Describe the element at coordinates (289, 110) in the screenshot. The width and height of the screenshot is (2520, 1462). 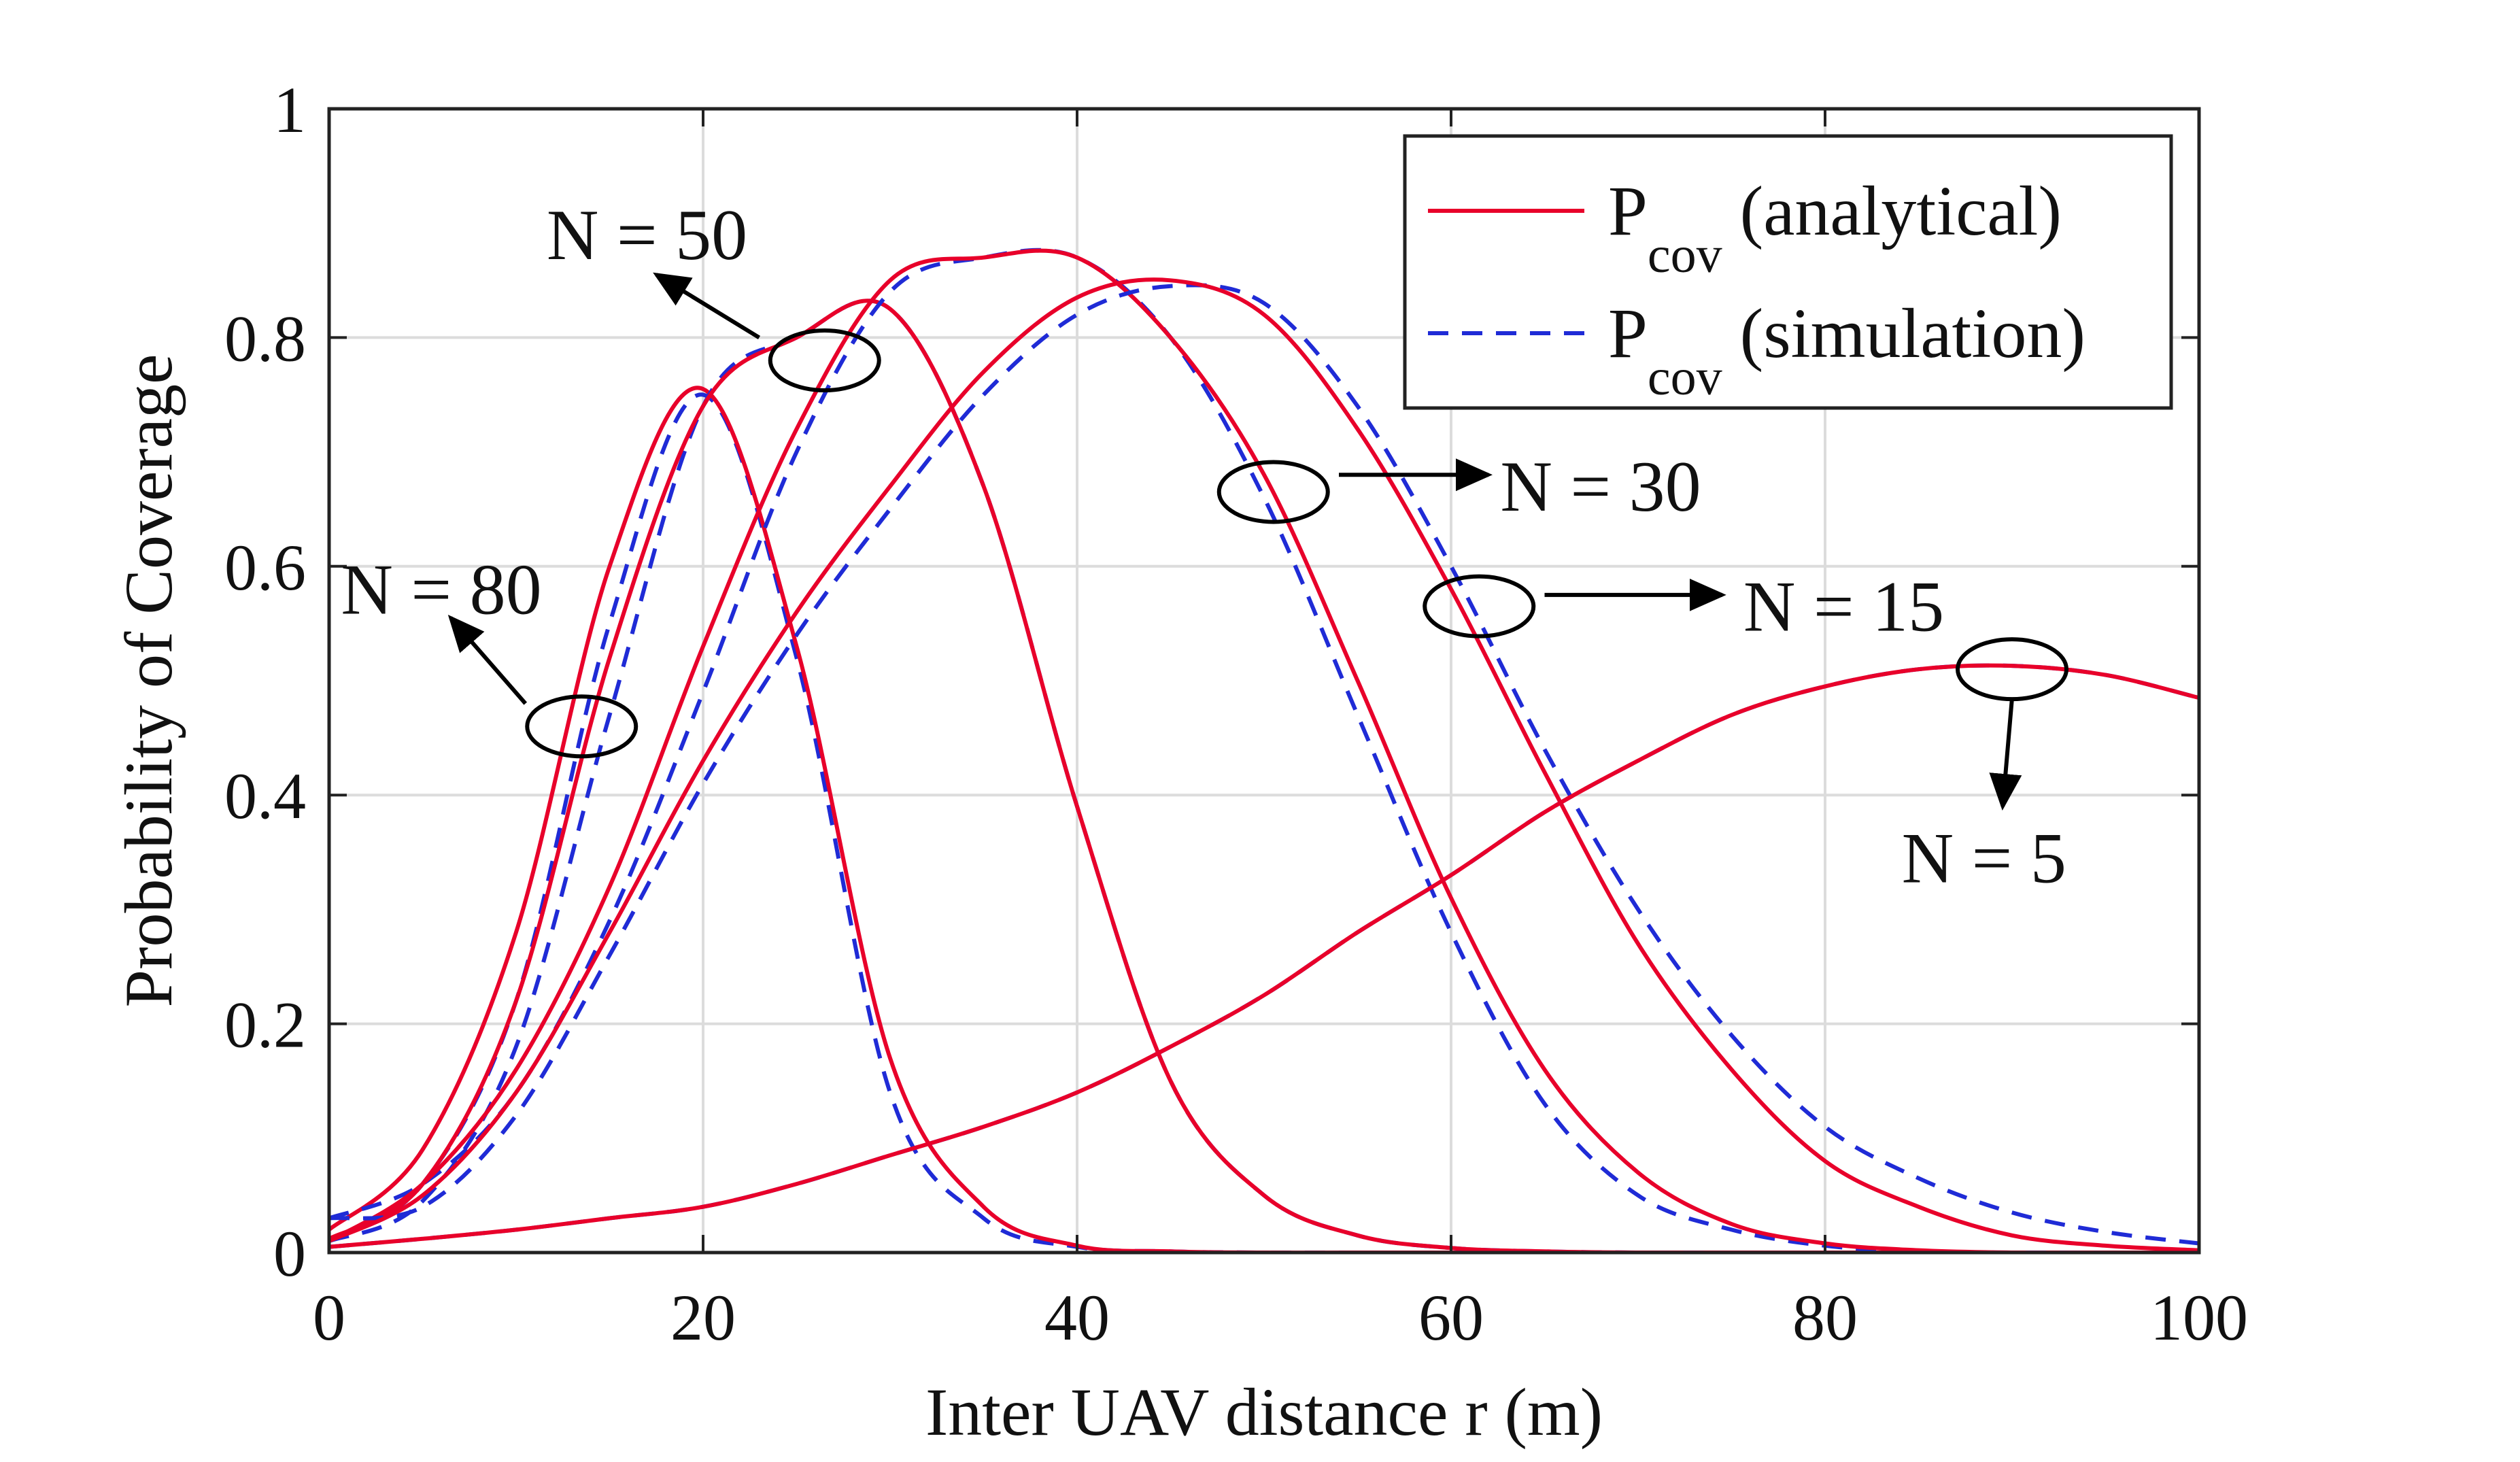
I see `y-tick-label: 1` at that location.